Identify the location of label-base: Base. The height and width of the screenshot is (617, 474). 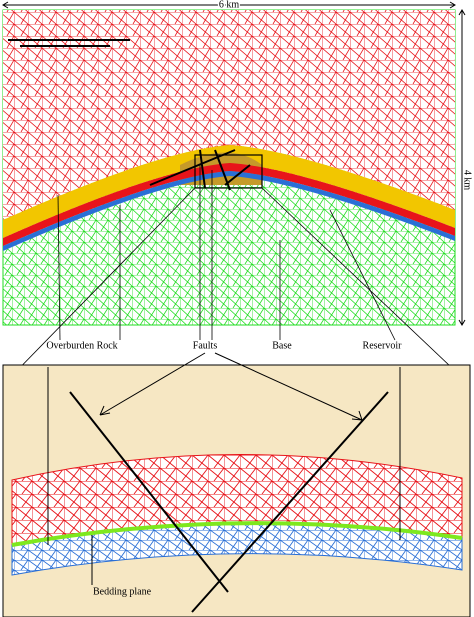
(282, 345).